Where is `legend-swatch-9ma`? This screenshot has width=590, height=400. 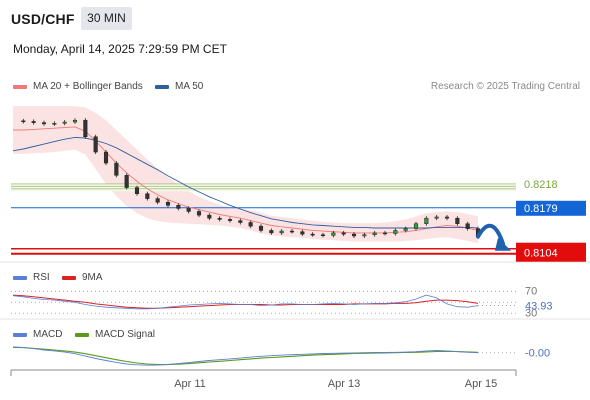
legend-swatch-9ma is located at coordinates (69, 277).